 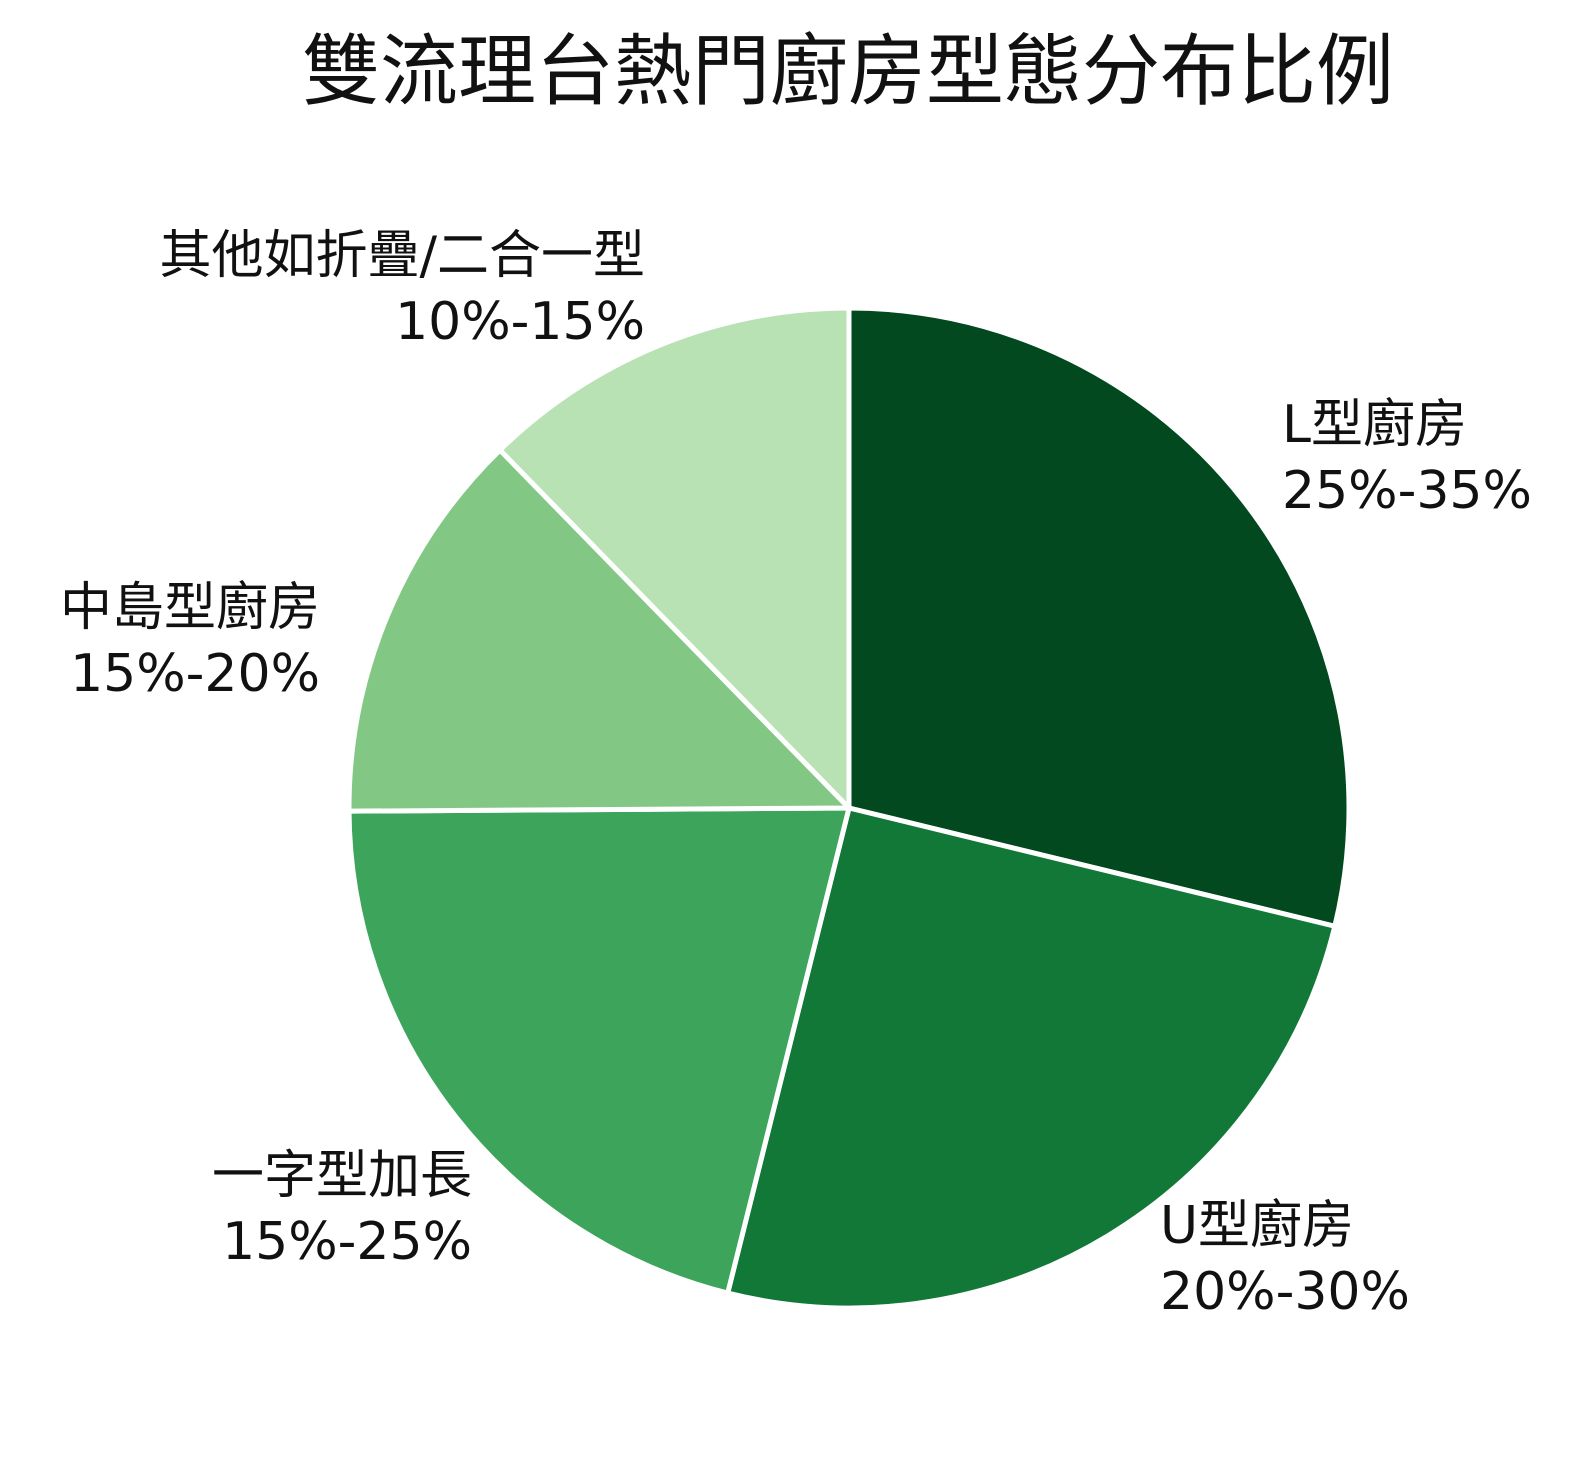 What do you see at coordinates (195, 674) in the screenshot?
I see `slice-range-label: 15%-20%` at bounding box center [195, 674].